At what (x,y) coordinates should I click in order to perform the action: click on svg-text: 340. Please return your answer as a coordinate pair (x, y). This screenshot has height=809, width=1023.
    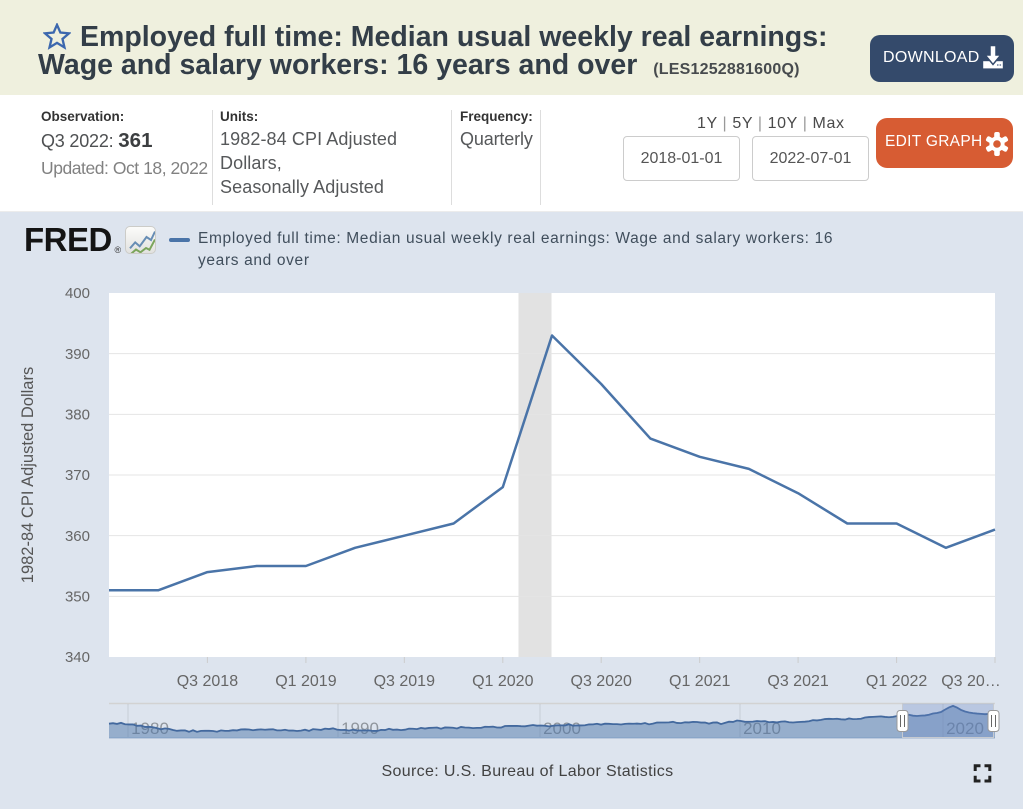
    Looking at the image, I should click on (77, 657).